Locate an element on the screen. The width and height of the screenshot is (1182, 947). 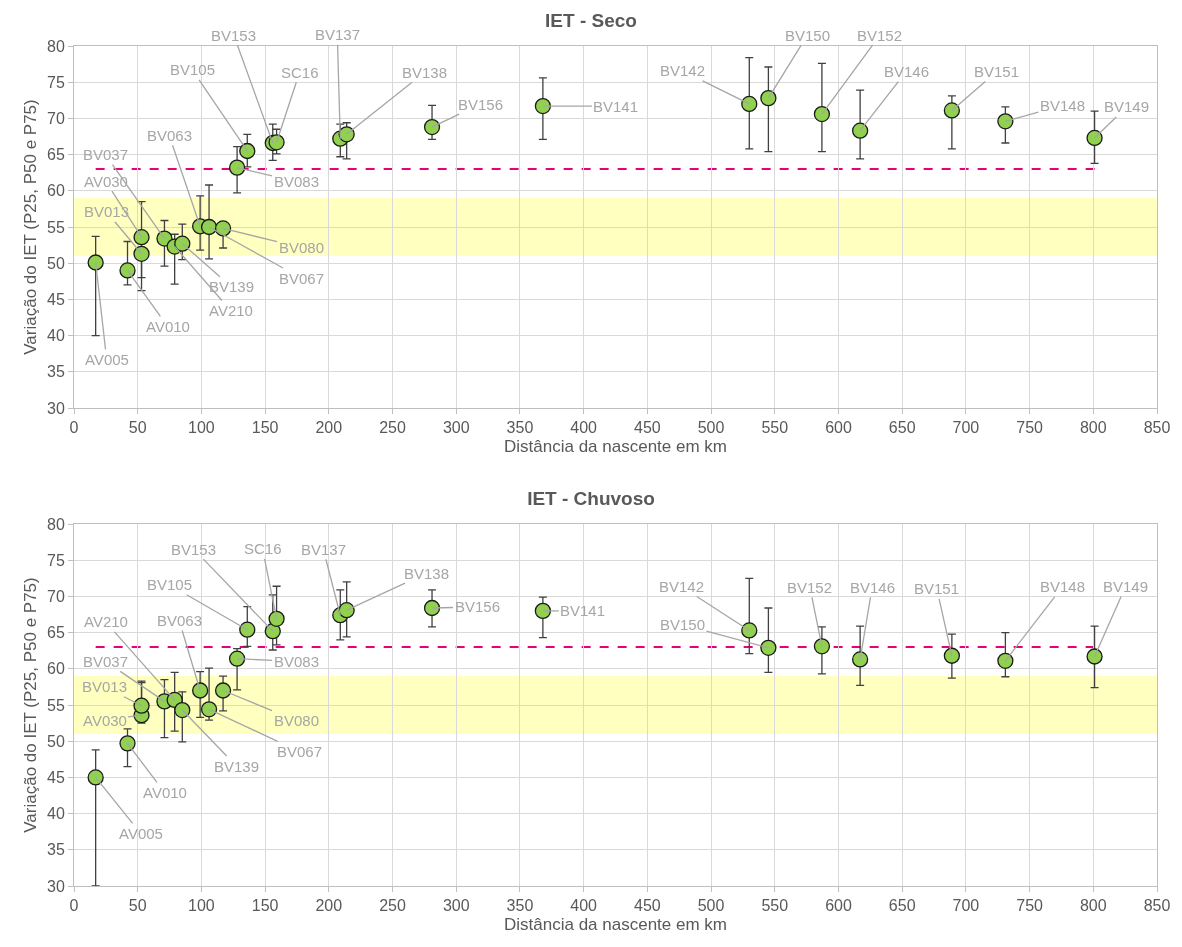
x-tick-label: 0 is located at coordinates (74, 428).